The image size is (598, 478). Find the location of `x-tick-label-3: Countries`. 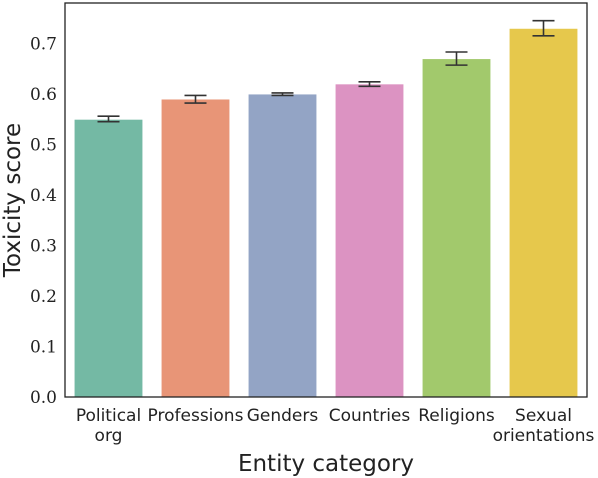

x-tick-label-3: Countries is located at coordinates (370, 416).